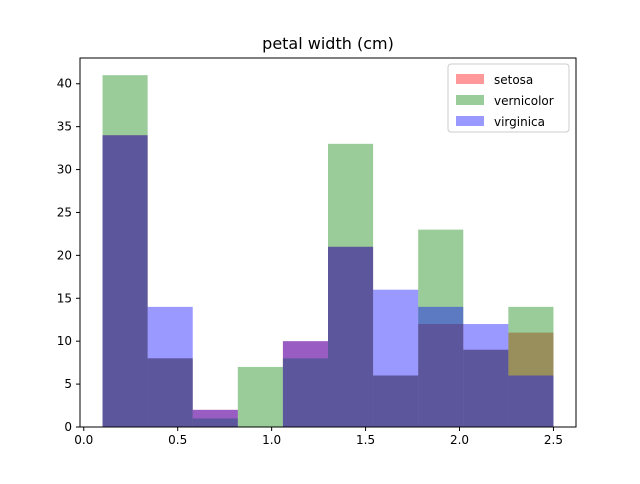  Describe the element at coordinates (83, 440) in the screenshot. I see `x-tick-label: 0.0` at that location.